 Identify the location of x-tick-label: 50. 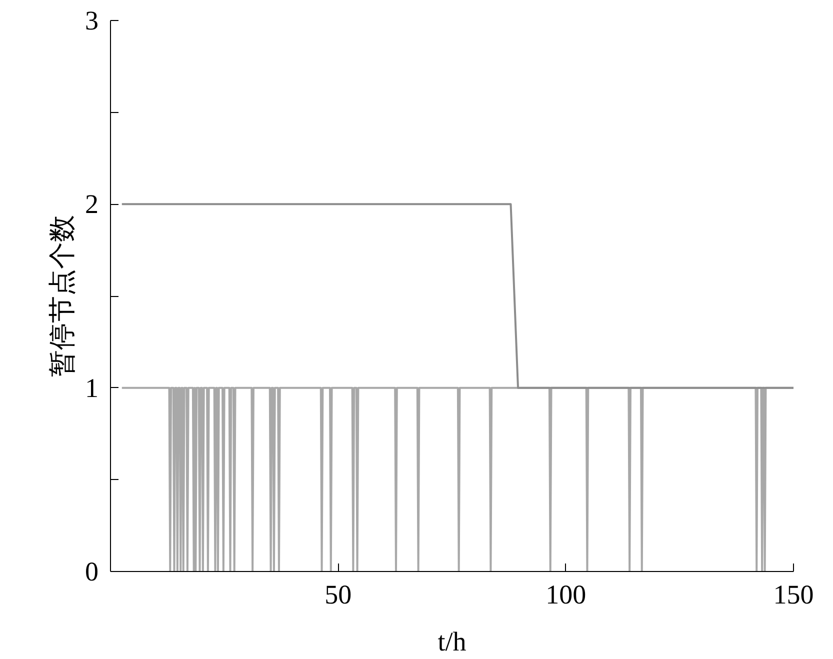
(338, 595).